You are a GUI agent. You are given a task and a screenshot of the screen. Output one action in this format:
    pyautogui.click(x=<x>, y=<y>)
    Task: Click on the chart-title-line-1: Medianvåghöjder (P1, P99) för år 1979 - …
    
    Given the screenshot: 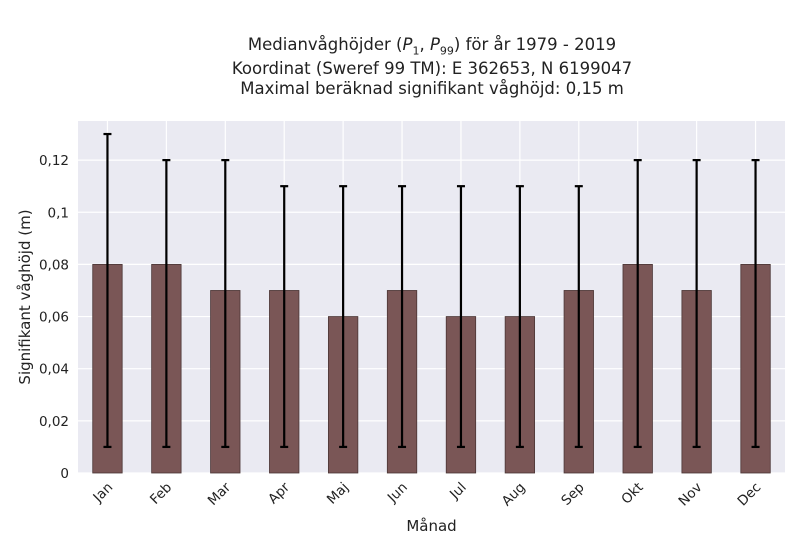 What is the action you would take?
    pyautogui.click(x=432, y=46)
    